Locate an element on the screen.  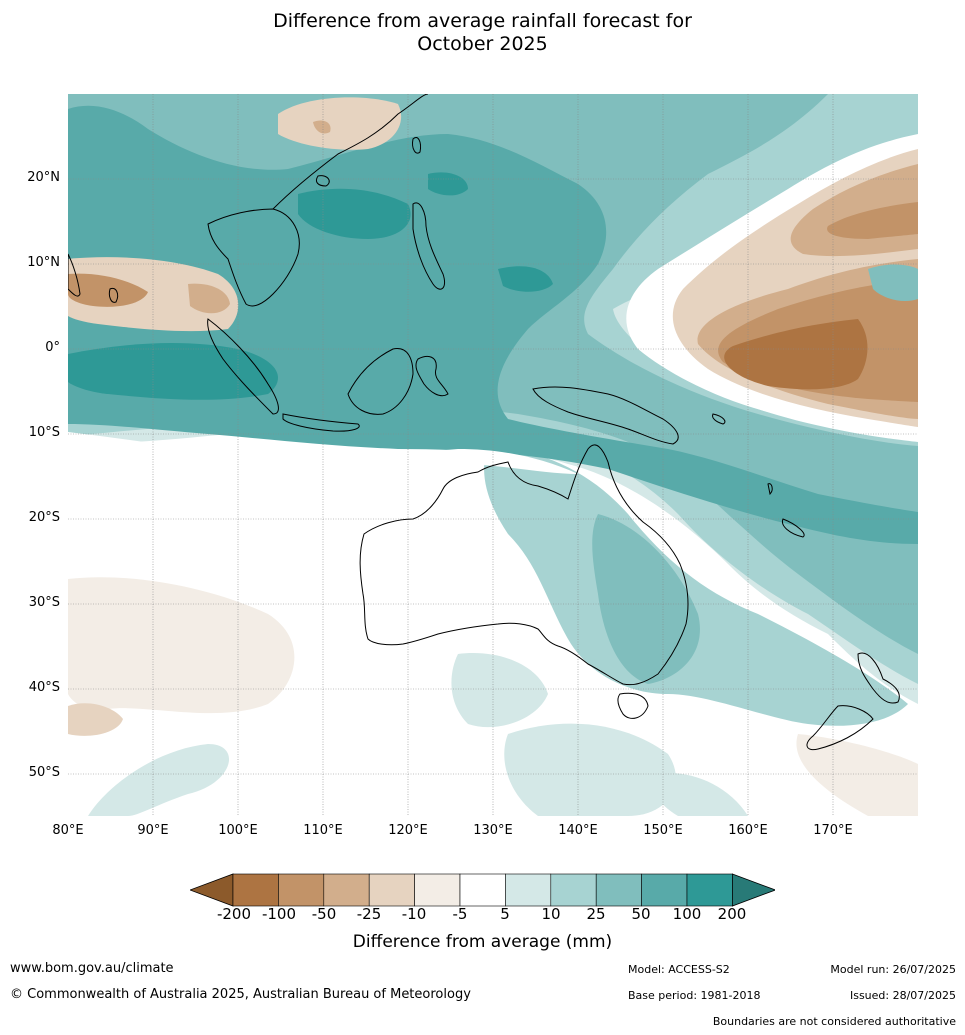
colorbar-tick: -25 is located at coordinates (369, 914).